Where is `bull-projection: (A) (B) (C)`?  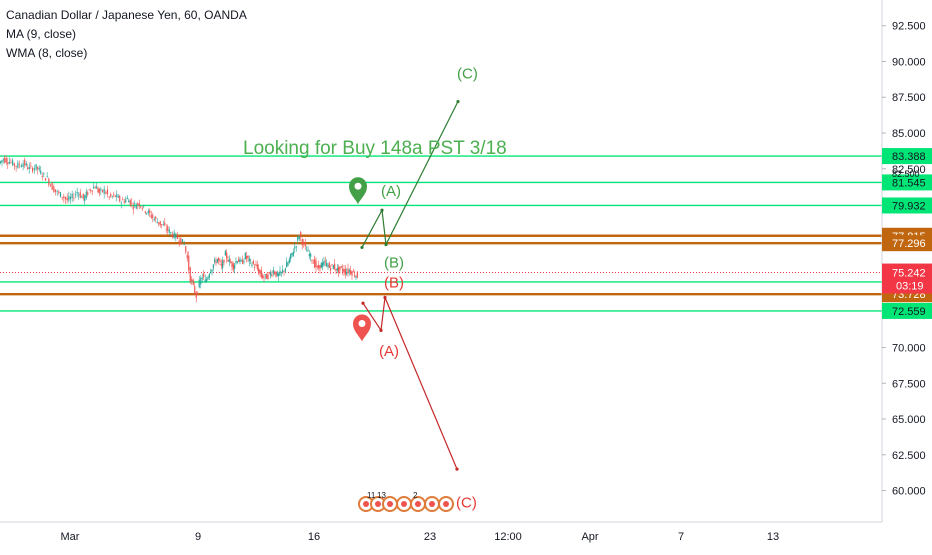 bull-projection: (A) (B) (C) is located at coordinates (419, 168).